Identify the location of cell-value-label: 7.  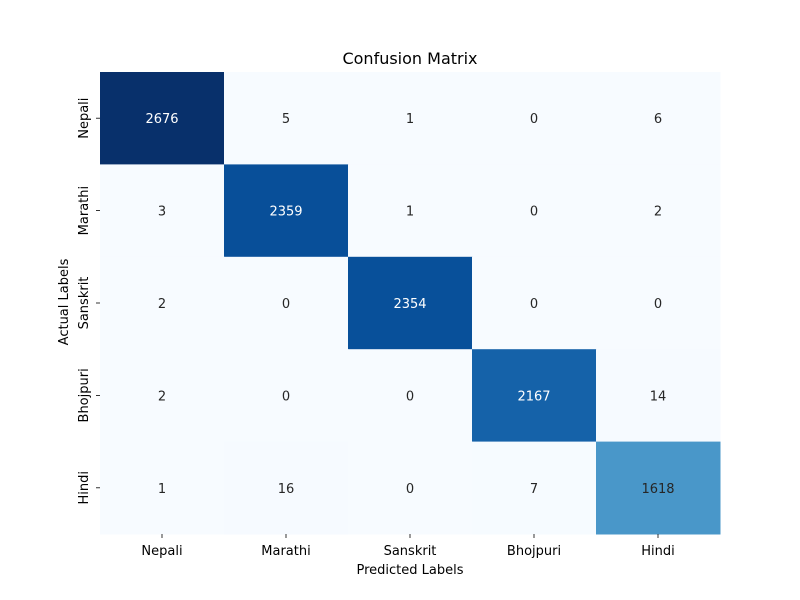
(534, 489).